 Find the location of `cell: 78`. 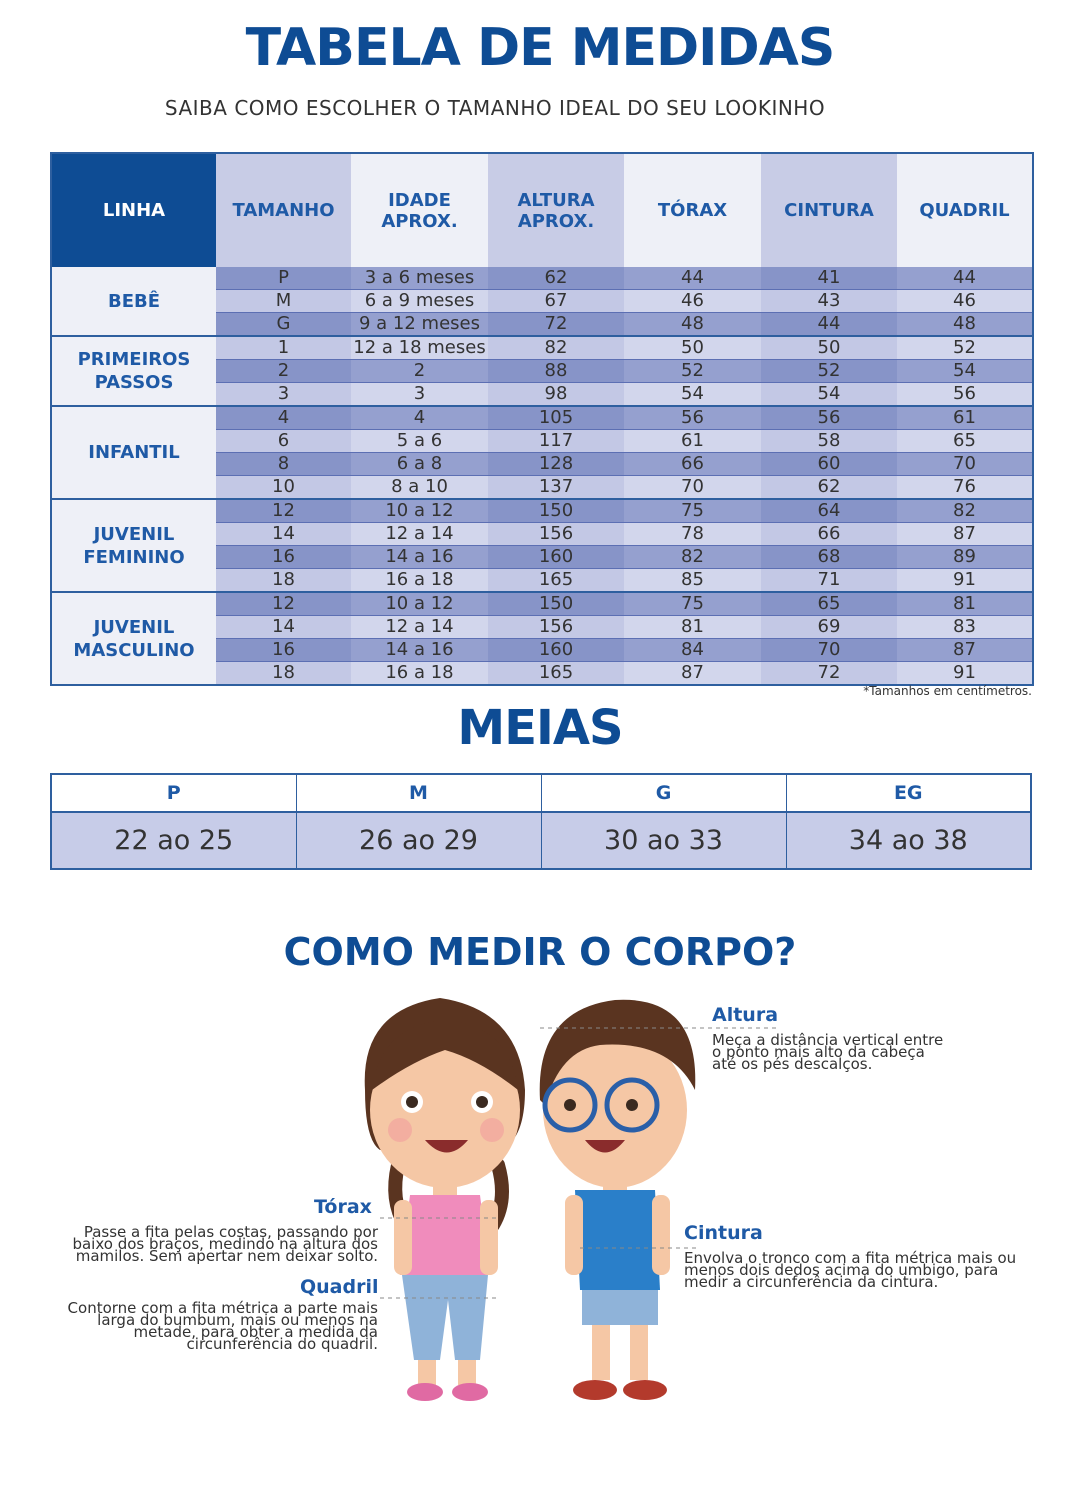

cell: 78 is located at coordinates (692, 534).